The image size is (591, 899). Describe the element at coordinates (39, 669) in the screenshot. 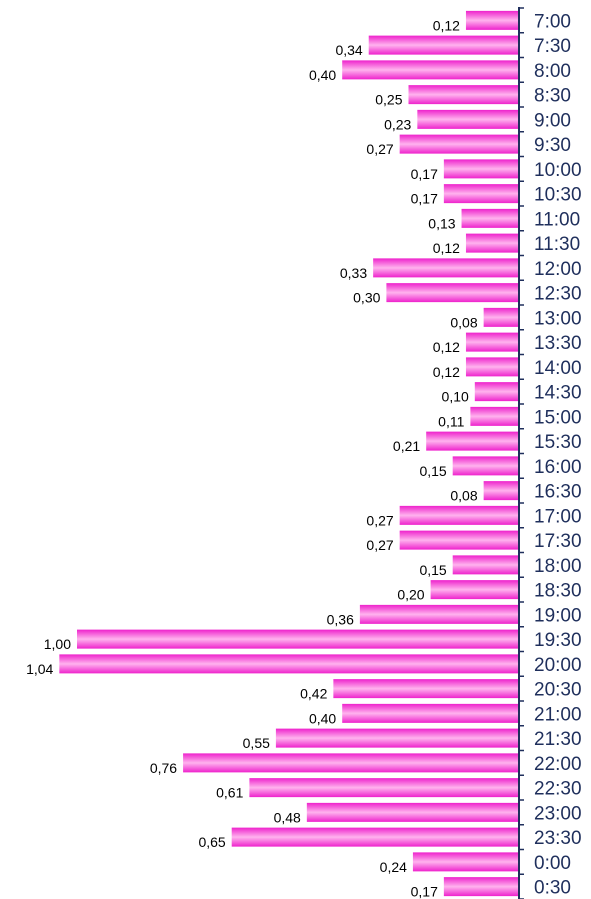

I see `value-label: 1,04` at that location.